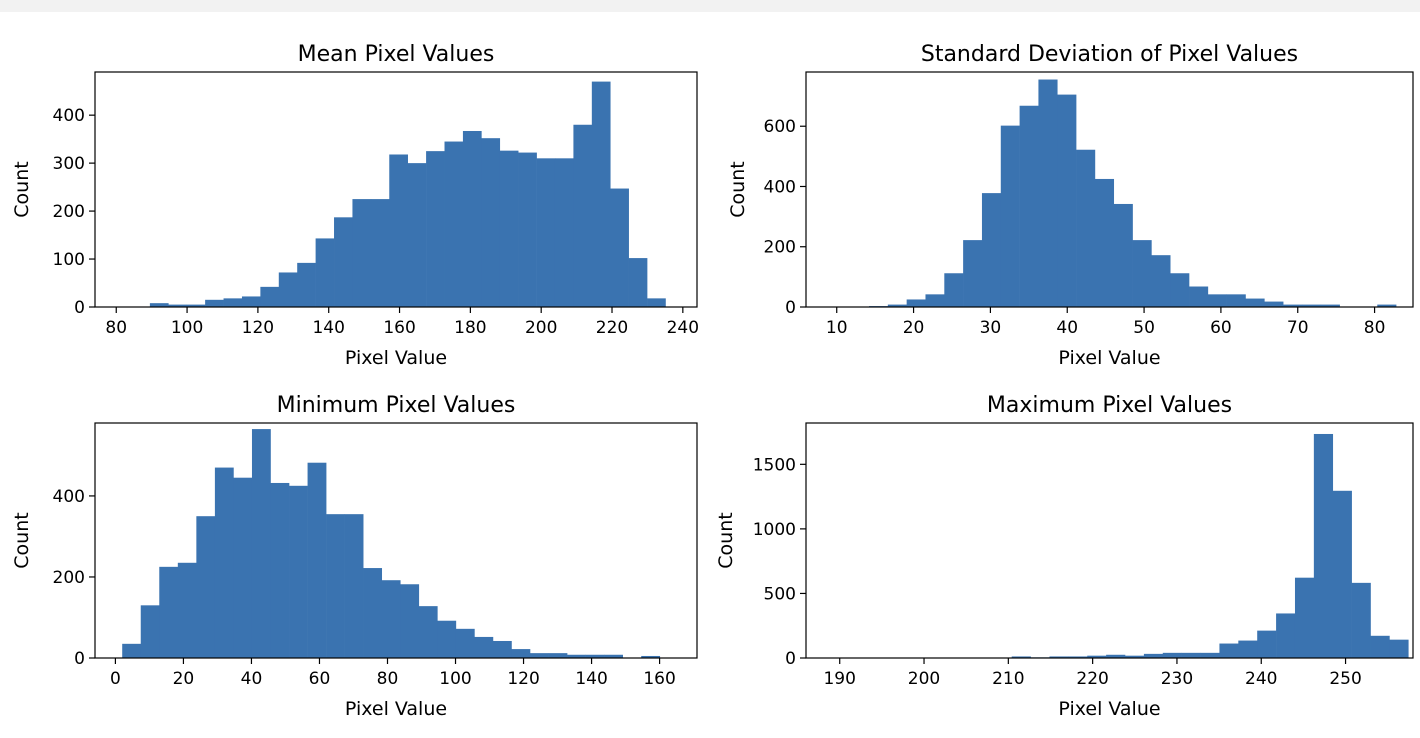  I want to click on xtick-label-max-210: 210, so click(1008, 679).